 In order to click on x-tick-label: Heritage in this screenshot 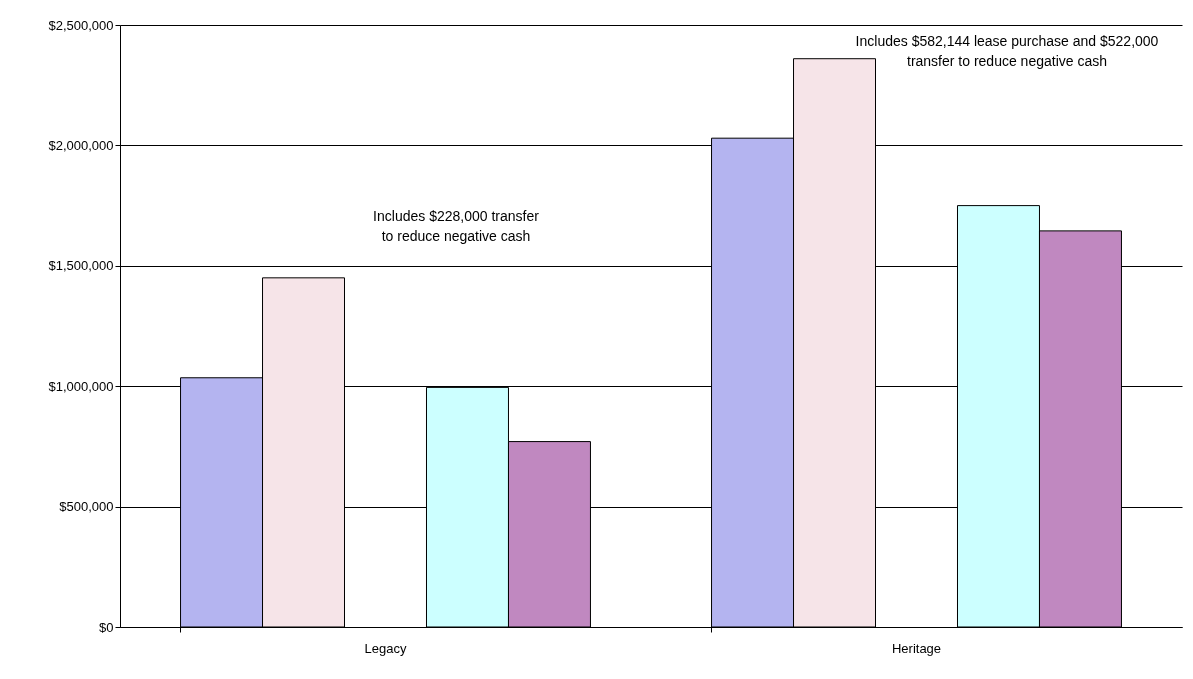, I will do `click(916, 648)`.